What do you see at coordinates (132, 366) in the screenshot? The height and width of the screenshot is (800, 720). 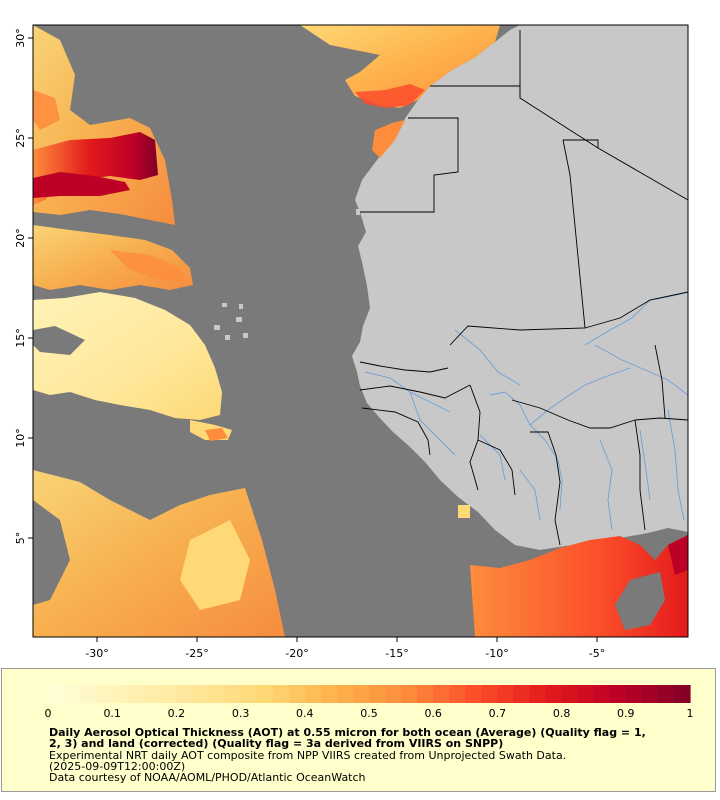 I see `aot-south-plume` at bounding box center [132, 366].